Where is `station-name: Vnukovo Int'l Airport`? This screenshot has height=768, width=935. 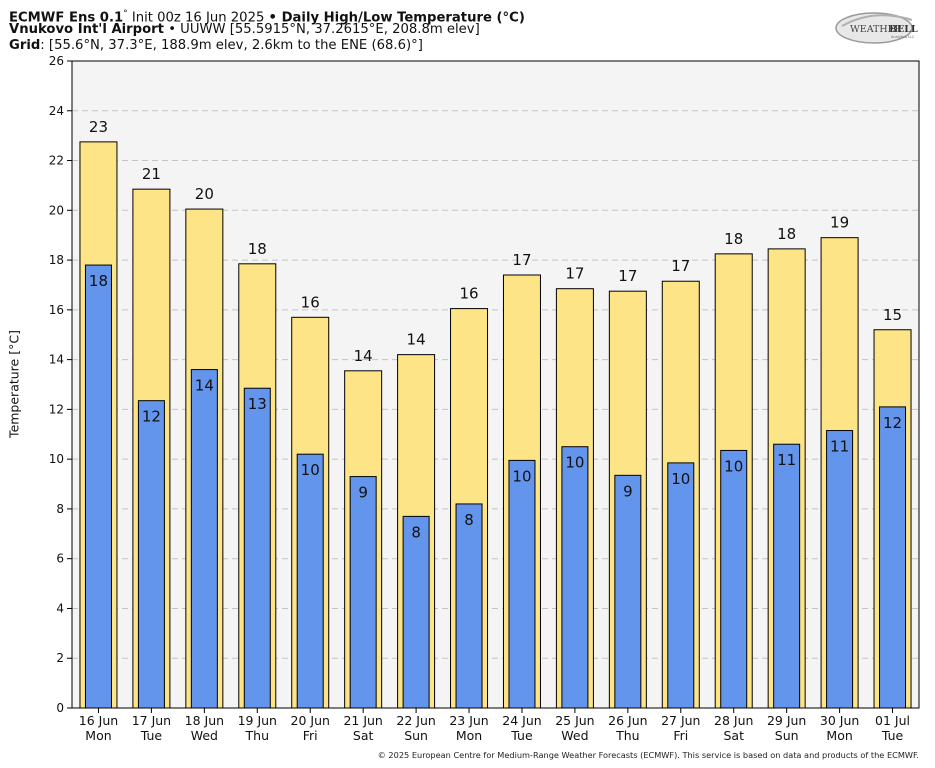
station-name: Vnukovo Int'l Airport is located at coordinates (86, 29).